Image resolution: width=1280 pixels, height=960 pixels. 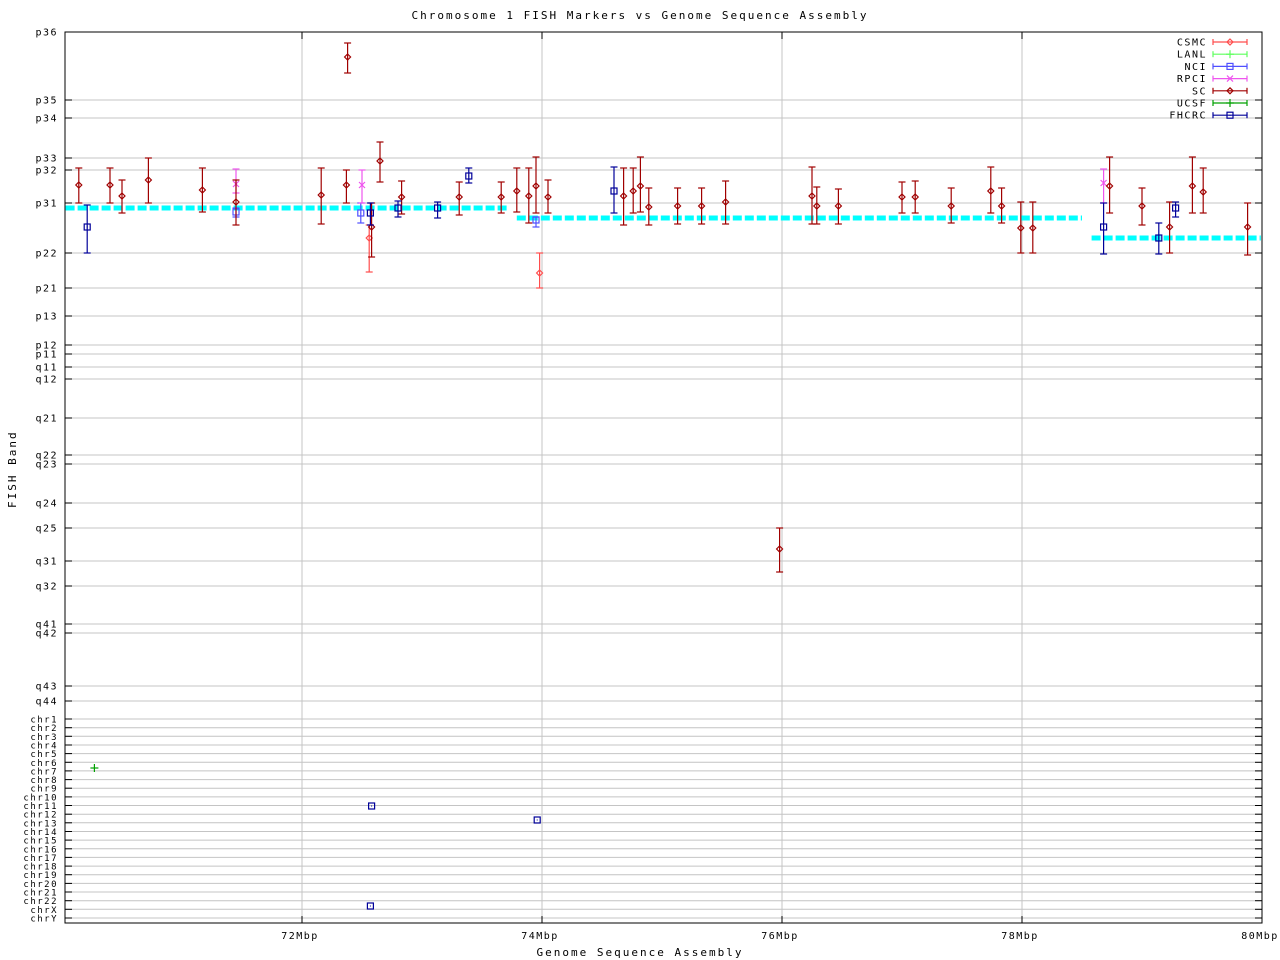 I want to click on y-band-label: q32, so click(x=46, y=587).